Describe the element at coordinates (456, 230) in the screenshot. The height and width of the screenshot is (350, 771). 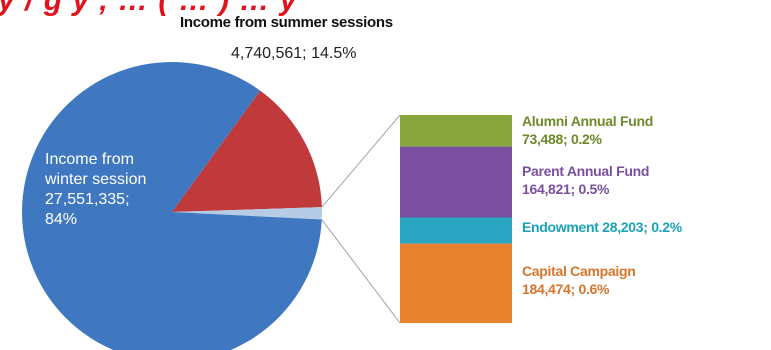
I see `bar-segment-endowment` at that location.